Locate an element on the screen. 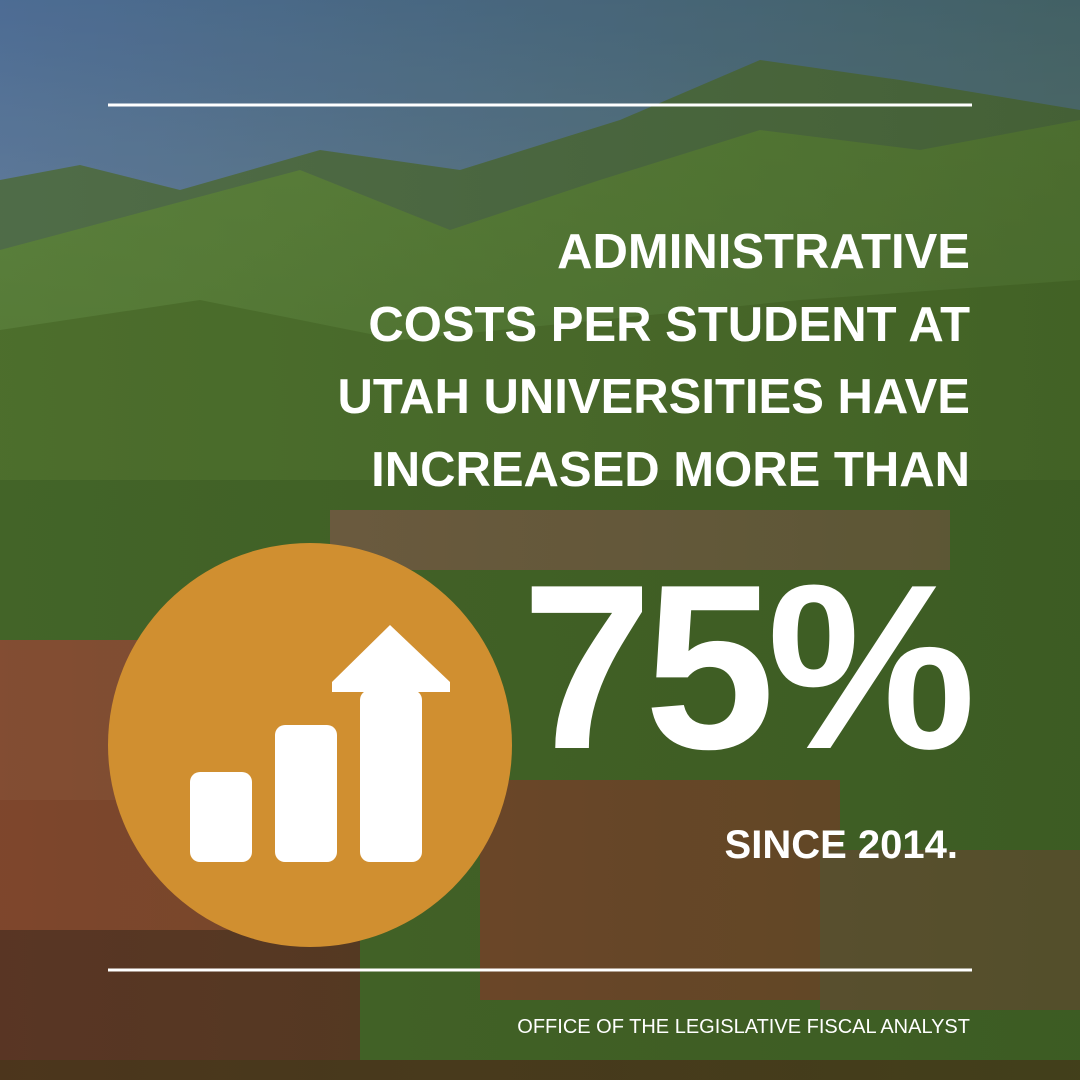 The height and width of the screenshot is (1080, 1080). footer: OFFICE OF THE LEGISLATIVE FISCAL ANALYST is located at coordinates (743, 1027).